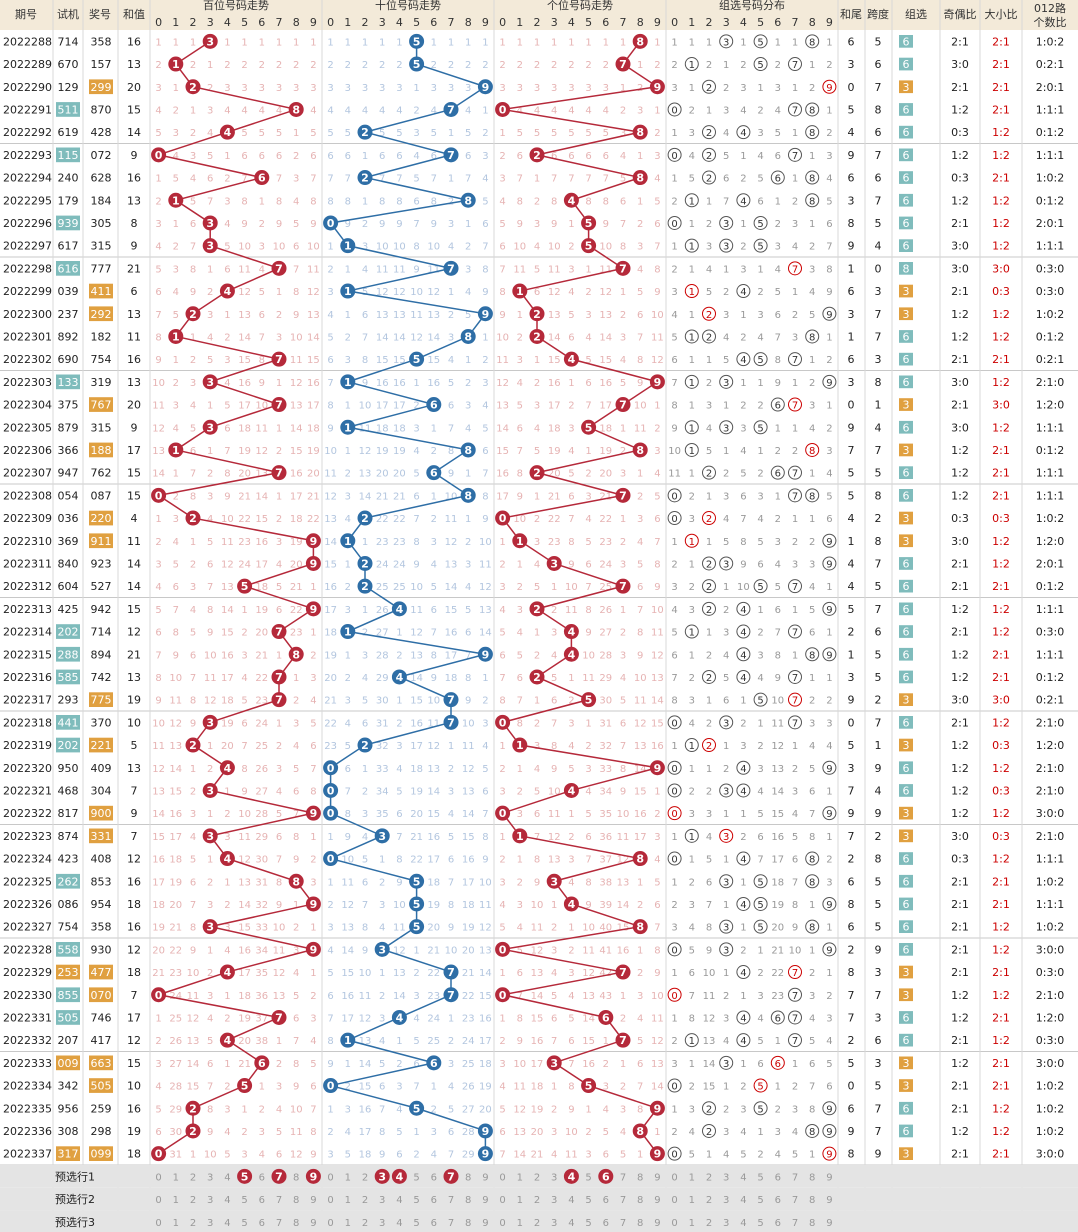 Image resolution: width=1078 pixels, height=1232 pixels. What do you see at coordinates (296, 428) in the screenshot?
I see `omission-cell: 14` at bounding box center [296, 428].